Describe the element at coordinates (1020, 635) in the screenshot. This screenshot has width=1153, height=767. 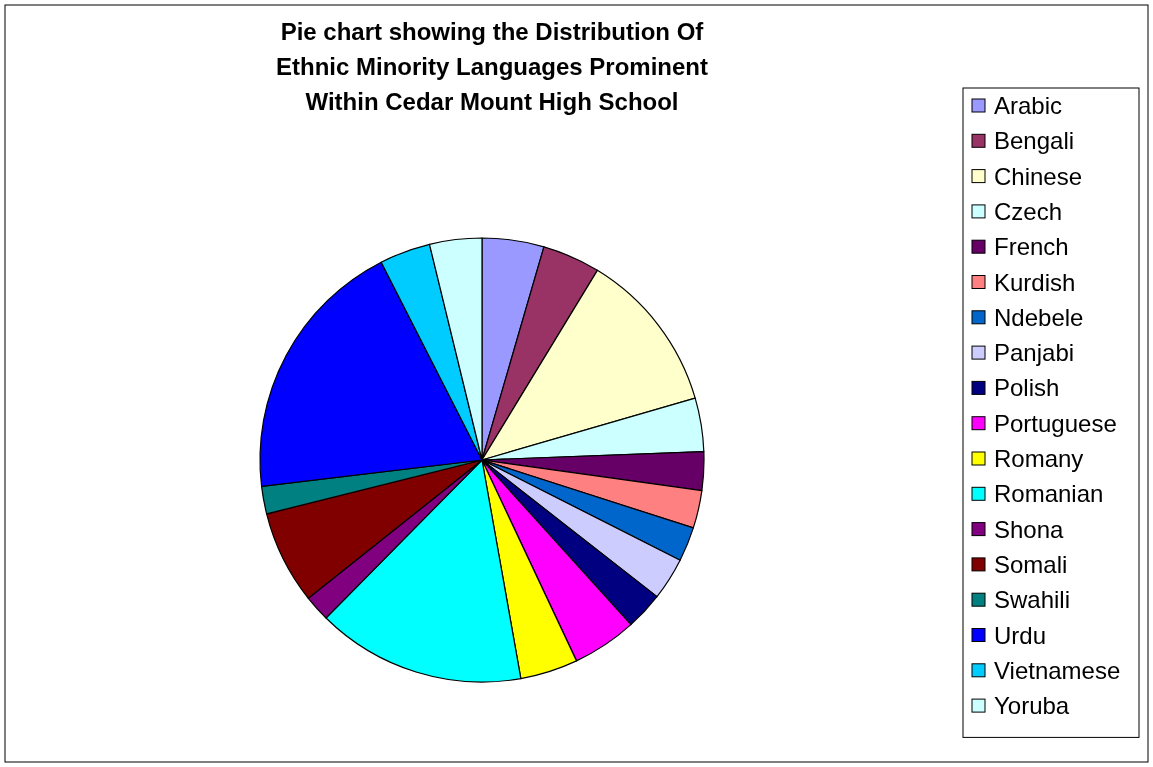
I see `legend-label: Urdu` at that location.